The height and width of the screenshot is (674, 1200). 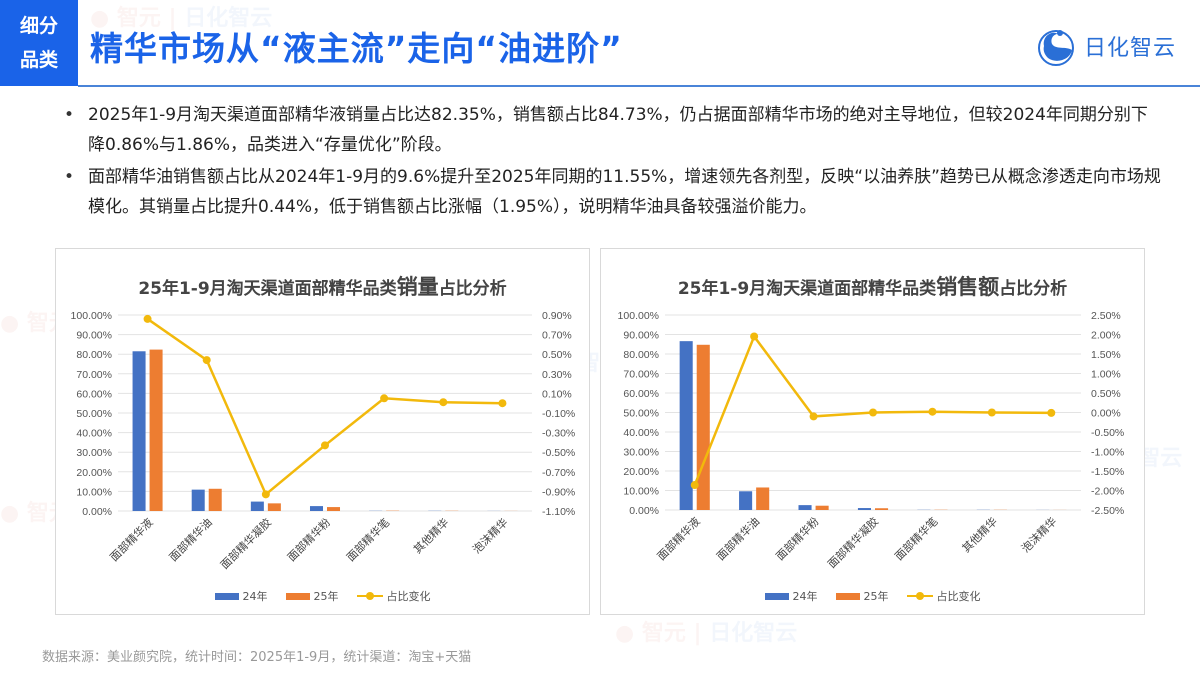 What do you see at coordinates (968, 287) in the screenshot?
I see `chart-title-emphasis: 销售额` at bounding box center [968, 287].